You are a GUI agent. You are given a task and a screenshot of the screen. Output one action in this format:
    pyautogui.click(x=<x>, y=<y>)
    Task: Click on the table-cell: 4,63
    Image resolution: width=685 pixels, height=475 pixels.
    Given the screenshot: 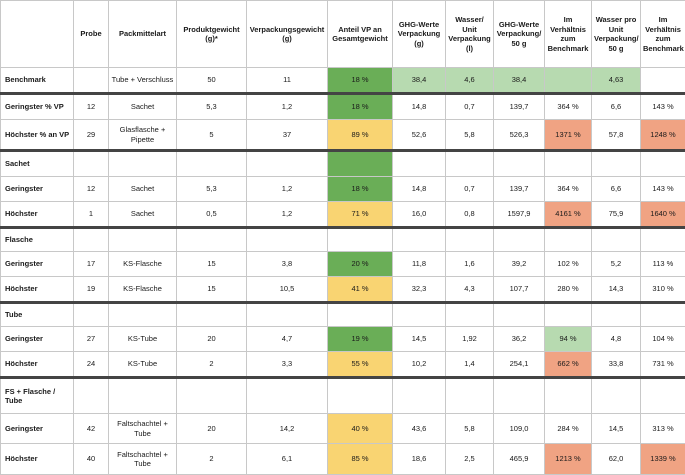 What is the action you would take?
    pyautogui.click(x=616, y=81)
    